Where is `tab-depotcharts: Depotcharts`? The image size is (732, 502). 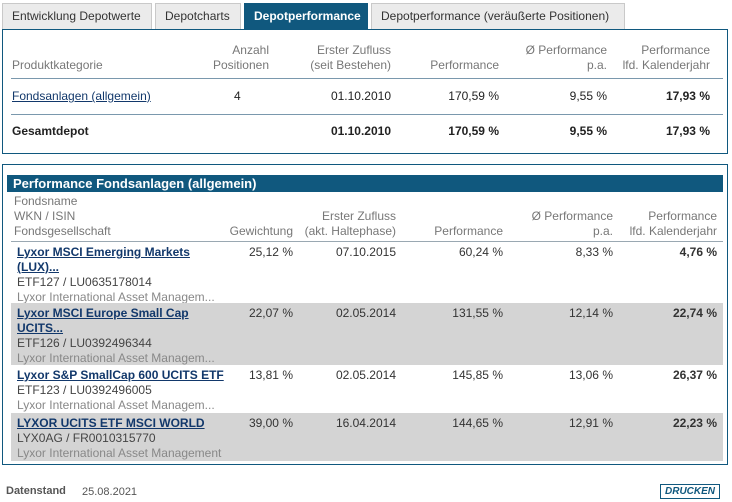 tab-depotcharts: Depotcharts is located at coordinates (198, 16).